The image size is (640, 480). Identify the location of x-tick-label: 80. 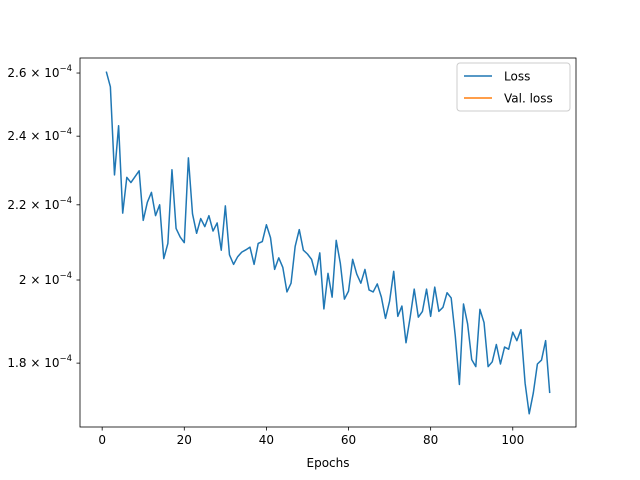
(430, 440).